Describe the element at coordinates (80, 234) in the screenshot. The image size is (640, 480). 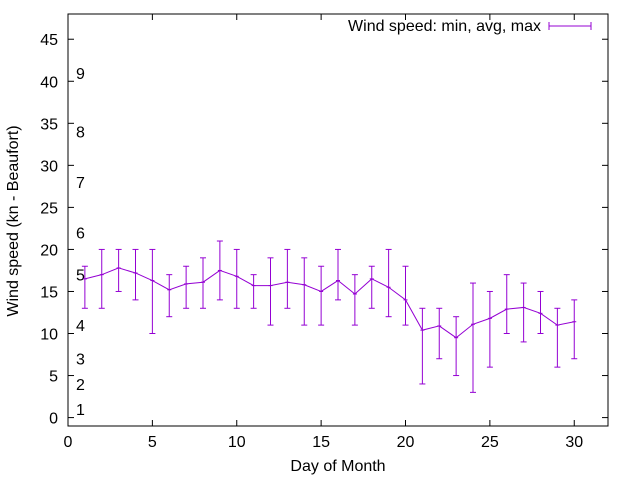
I see `beaufort-label: 6` at that location.